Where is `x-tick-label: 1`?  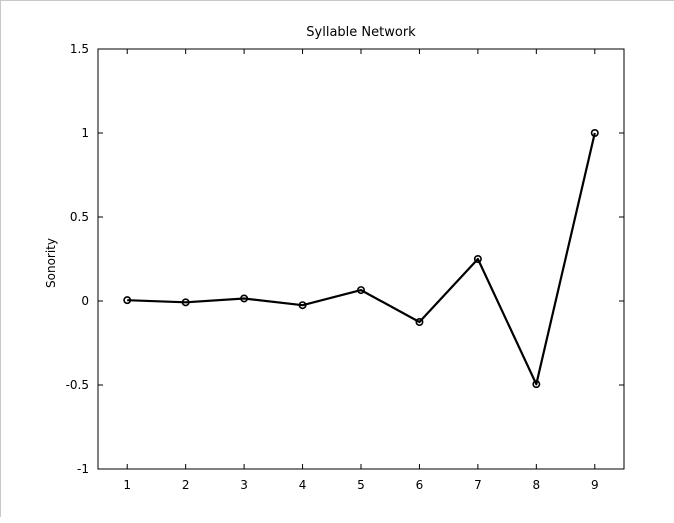
x-tick-label: 1 is located at coordinates (127, 485).